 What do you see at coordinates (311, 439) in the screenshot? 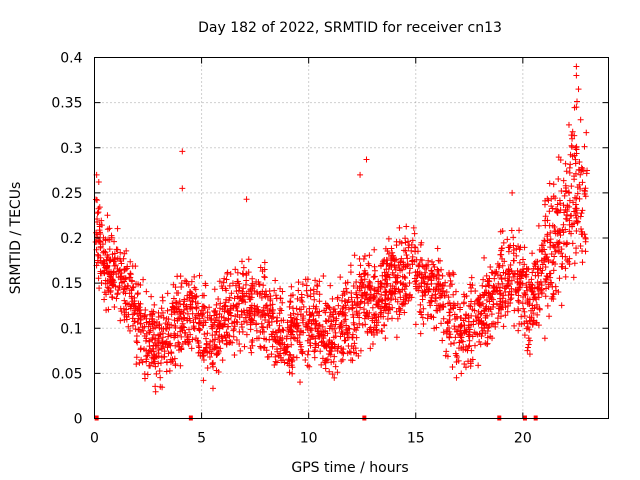
I see `x-tick-labels: 0 5 10 15 20` at bounding box center [311, 439].